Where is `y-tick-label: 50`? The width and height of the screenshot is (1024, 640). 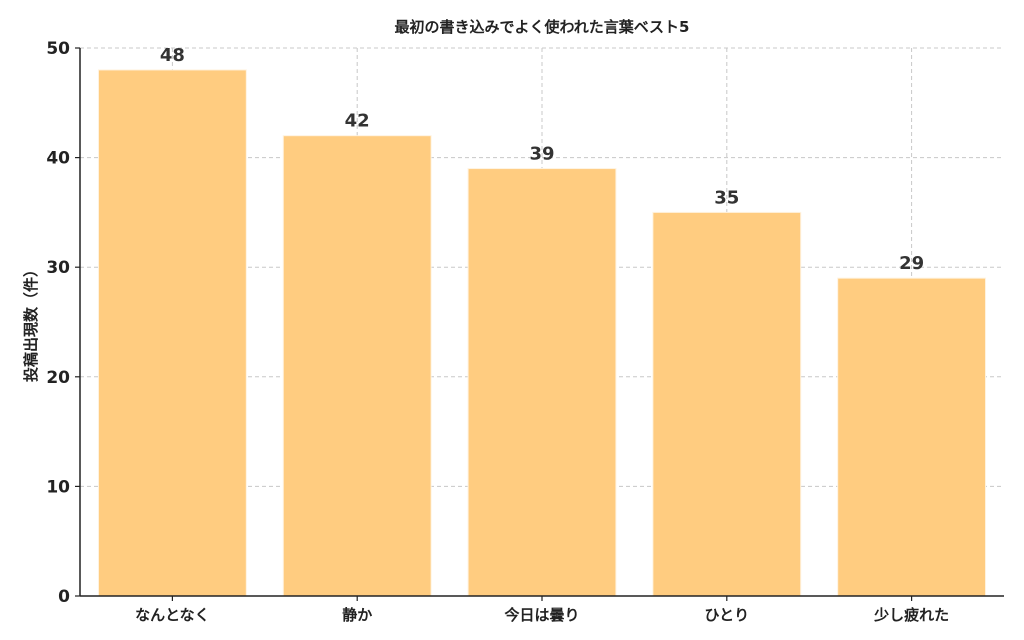 y-tick-label: 50 is located at coordinates (58, 49).